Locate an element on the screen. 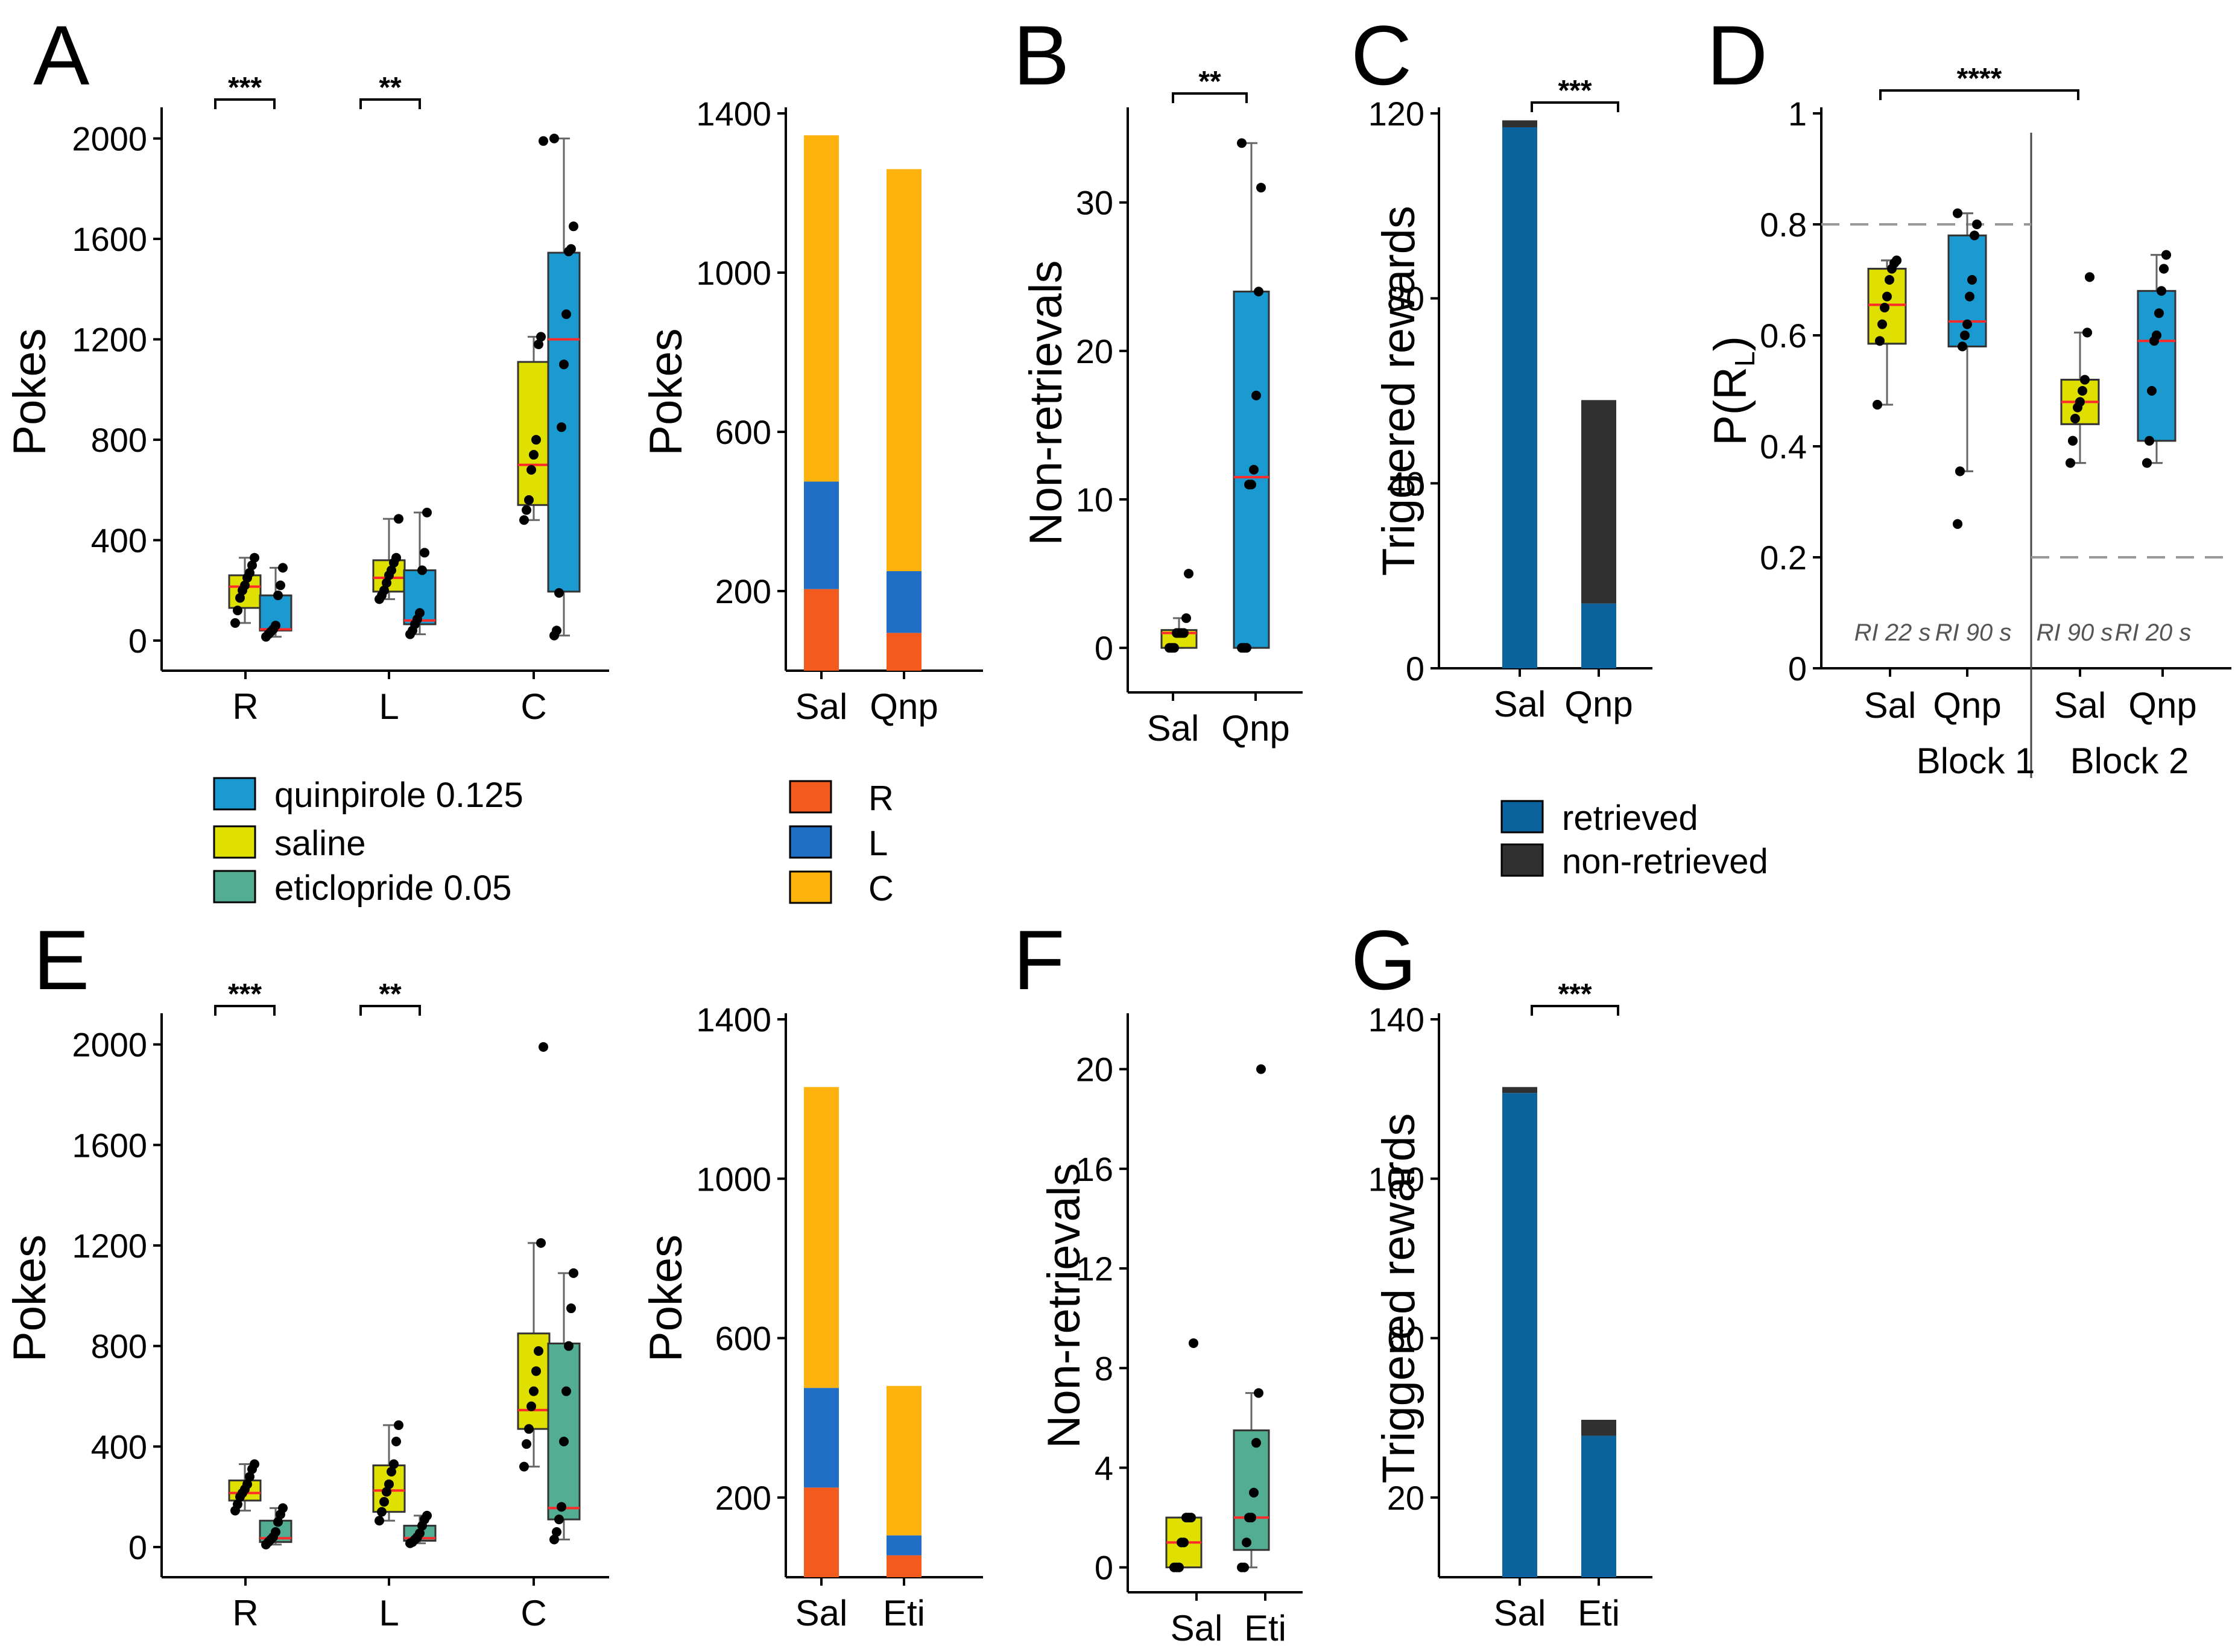  A_stack-ytick-label: 200 is located at coordinates (743, 591).